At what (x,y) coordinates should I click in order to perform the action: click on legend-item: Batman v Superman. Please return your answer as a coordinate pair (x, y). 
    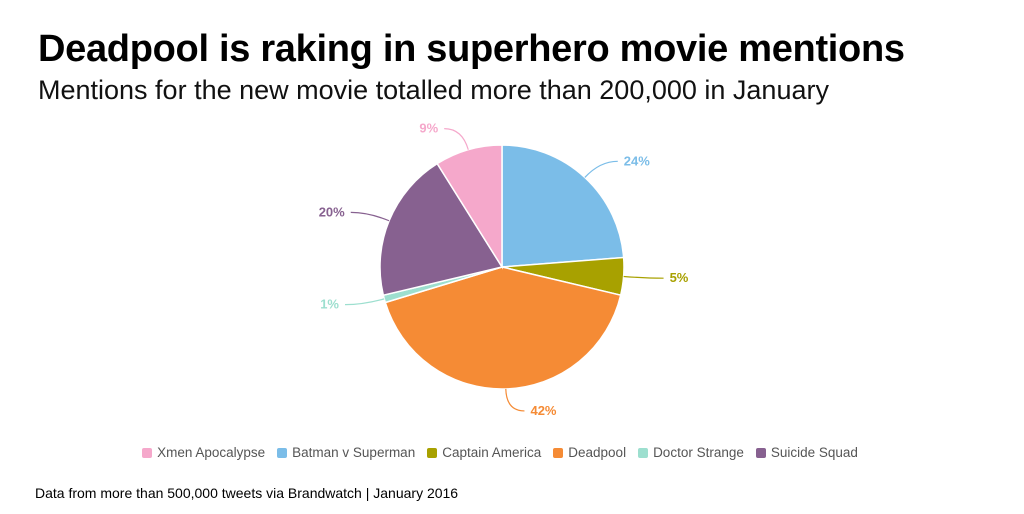
    Looking at the image, I should click on (346, 452).